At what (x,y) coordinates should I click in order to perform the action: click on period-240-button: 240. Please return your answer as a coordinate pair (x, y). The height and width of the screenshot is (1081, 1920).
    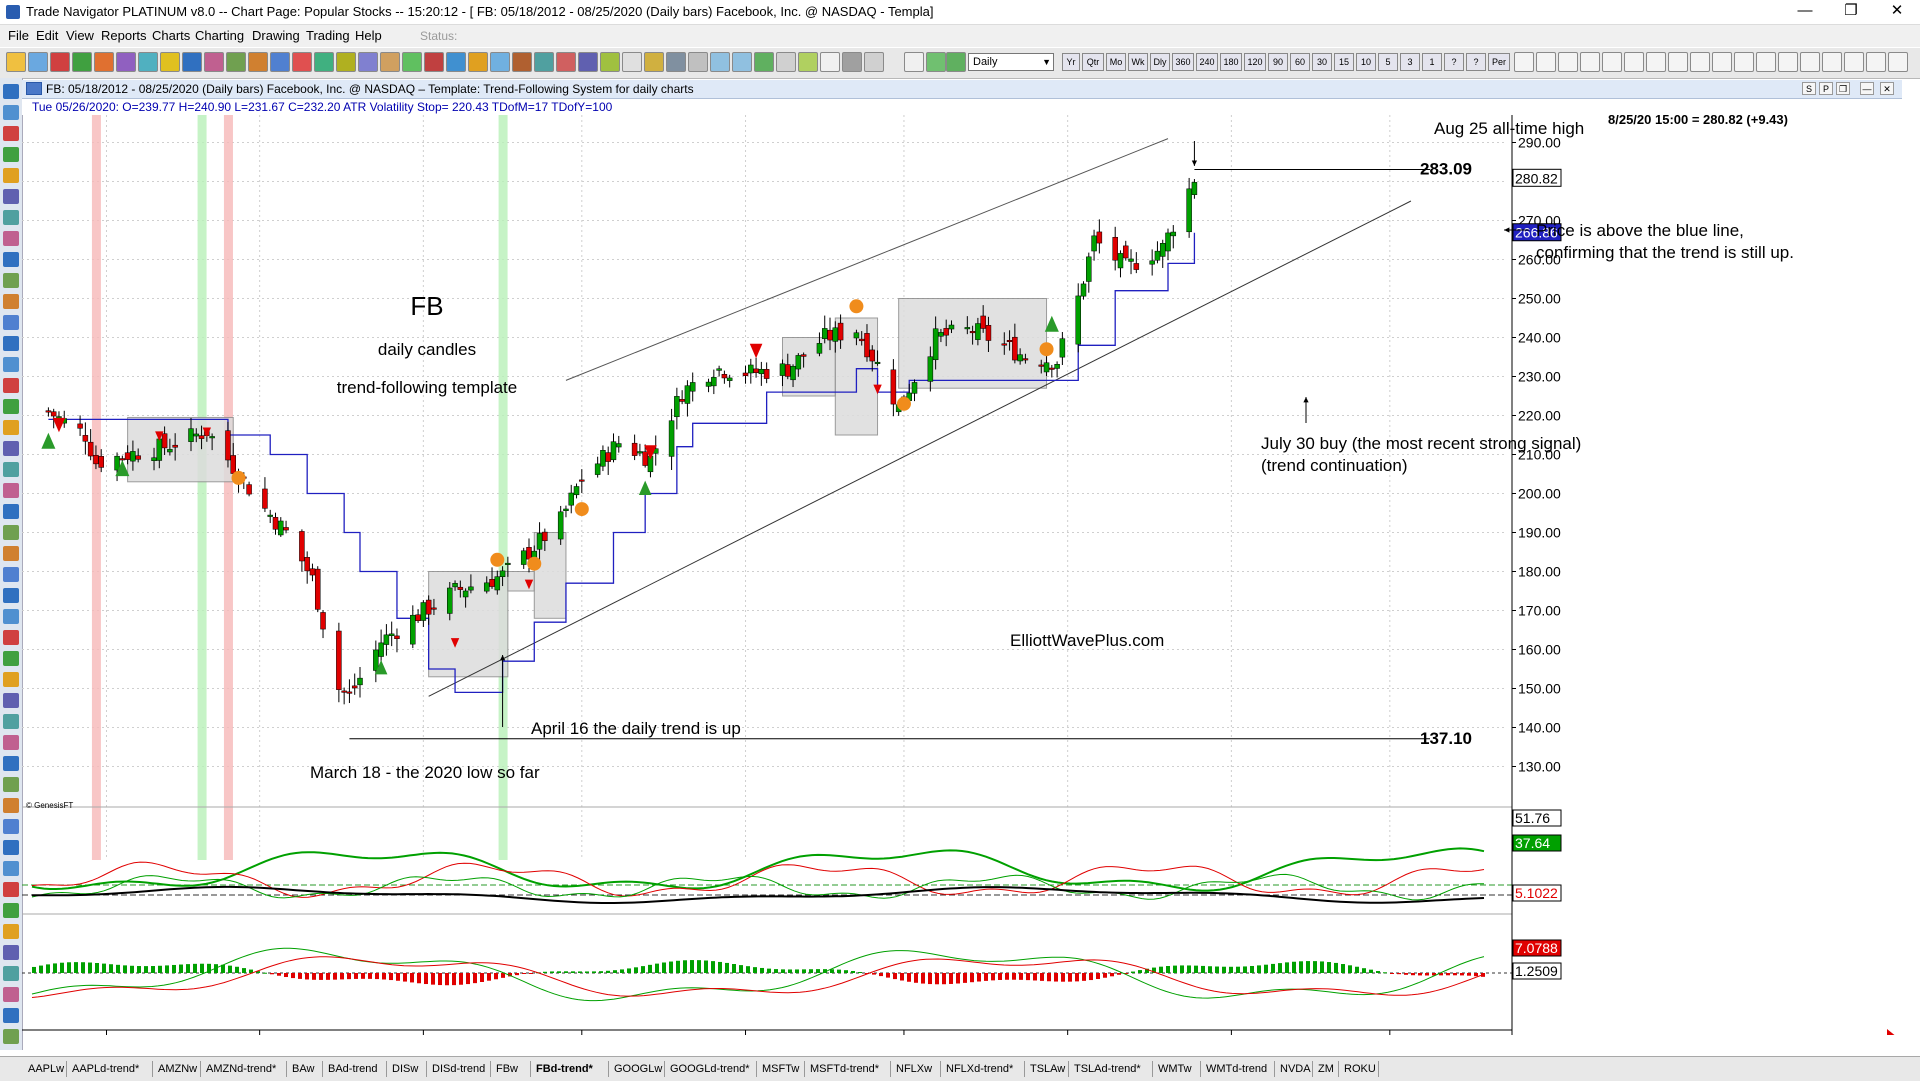
    Looking at the image, I should click on (1207, 62).